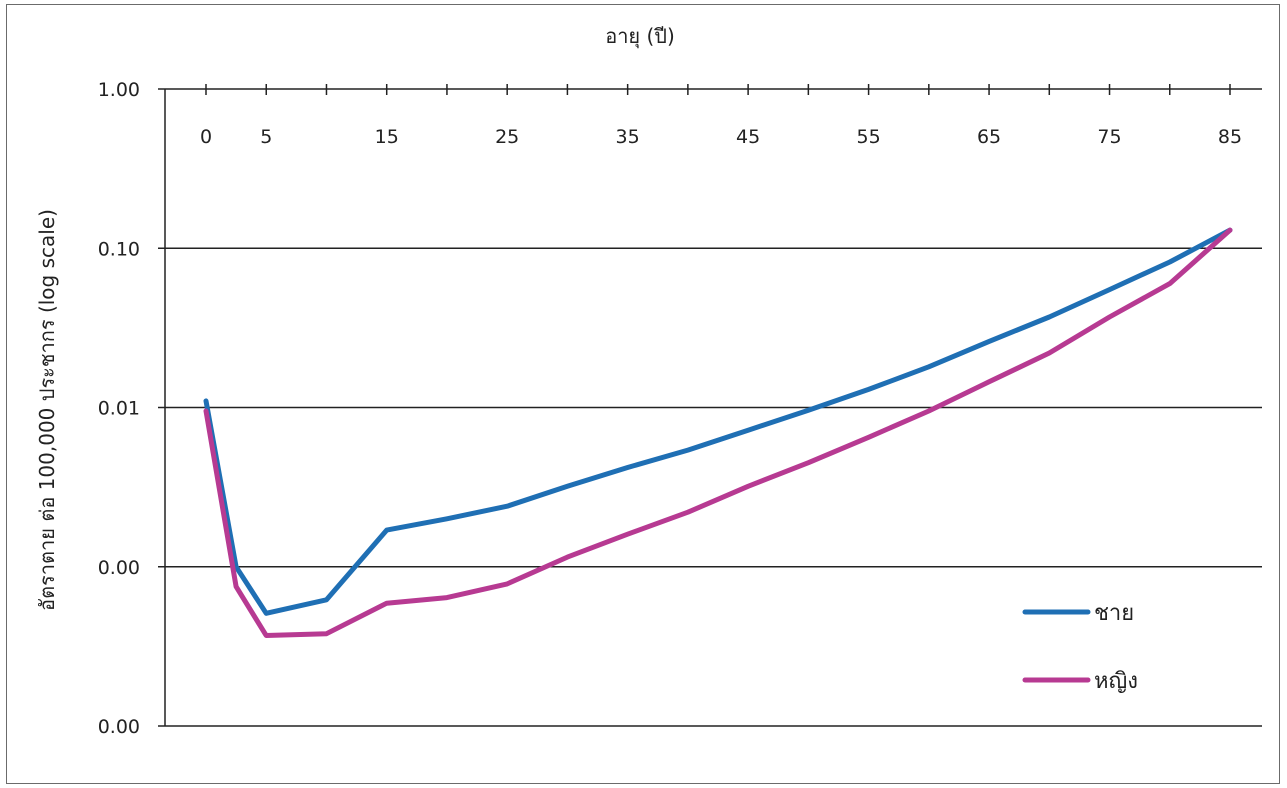 Image resolution: width=1287 pixels, height=788 pixels. Describe the element at coordinates (1114, 613) in the screenshot. I see `legend-label: ชาย` at that location.